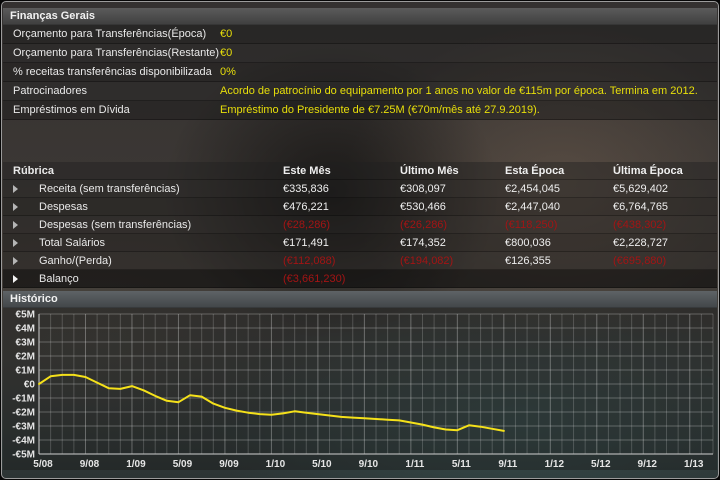 Image resolution: width=720 pixels, height=480 pixels. What do you see at coordinates (694, 464) in the screenshot?
I see `svg-text: 1/13` at bounding box center [694, 464].